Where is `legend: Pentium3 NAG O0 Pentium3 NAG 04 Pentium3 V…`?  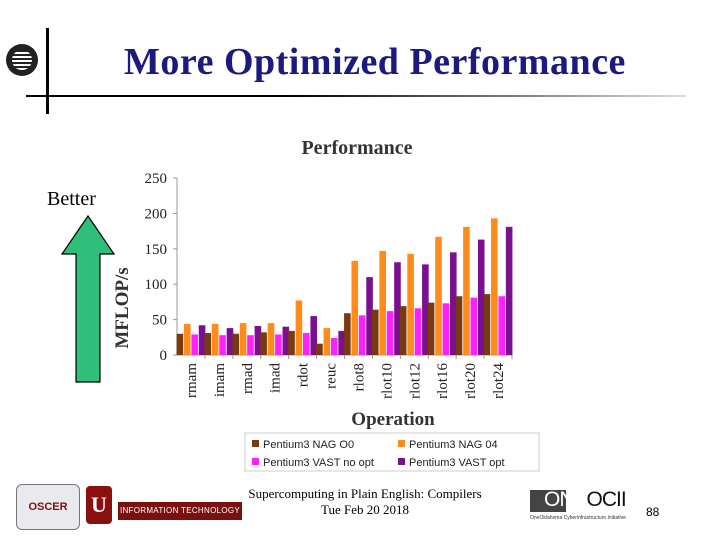
legend: Pentium3 NAG O0 Pentium3 NAG 04 Pentium3 V… is located at coordinates (378, 454).